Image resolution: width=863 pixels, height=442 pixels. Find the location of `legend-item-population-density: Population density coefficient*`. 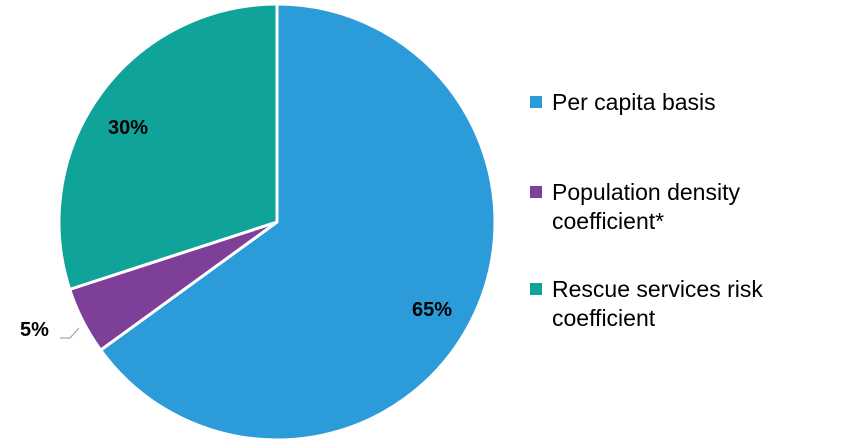

legend-item-population-density: Population density coefficient* is located at coordinates (676, 207).